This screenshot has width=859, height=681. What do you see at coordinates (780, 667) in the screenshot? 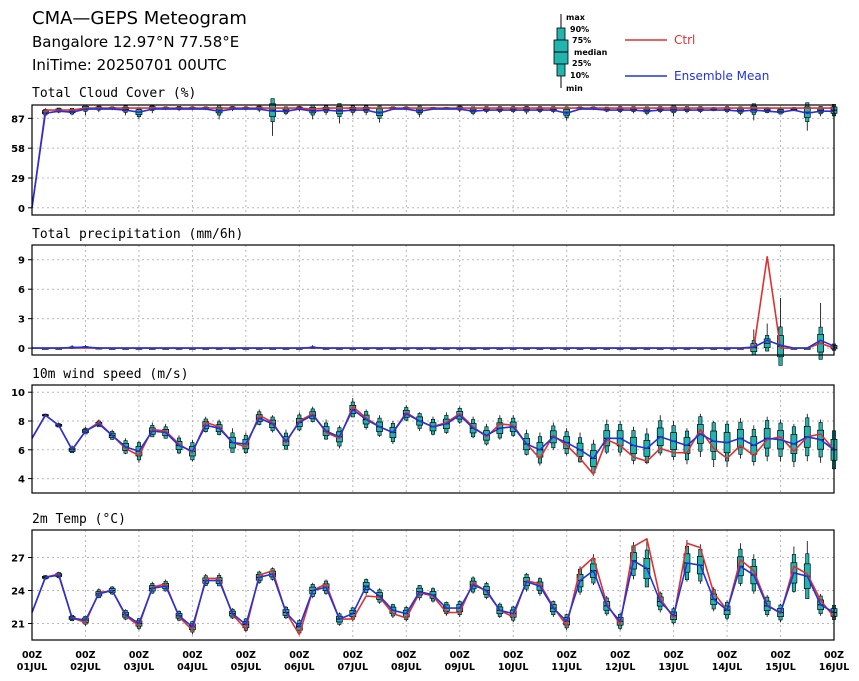
I see `x-tick-day: 15JUL` at bounding box center [780, 667].